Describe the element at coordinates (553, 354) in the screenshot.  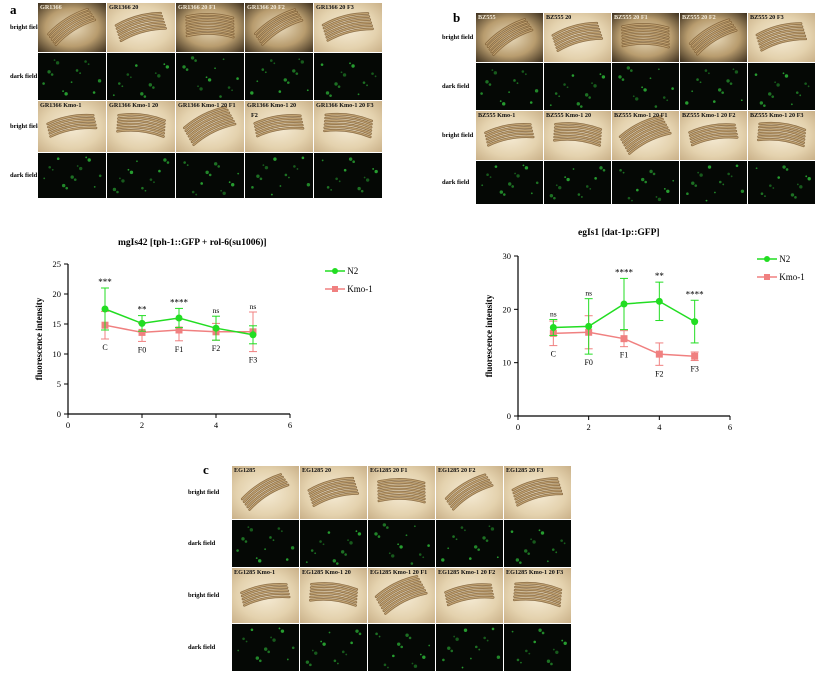
I see `point-label: C` at that location.